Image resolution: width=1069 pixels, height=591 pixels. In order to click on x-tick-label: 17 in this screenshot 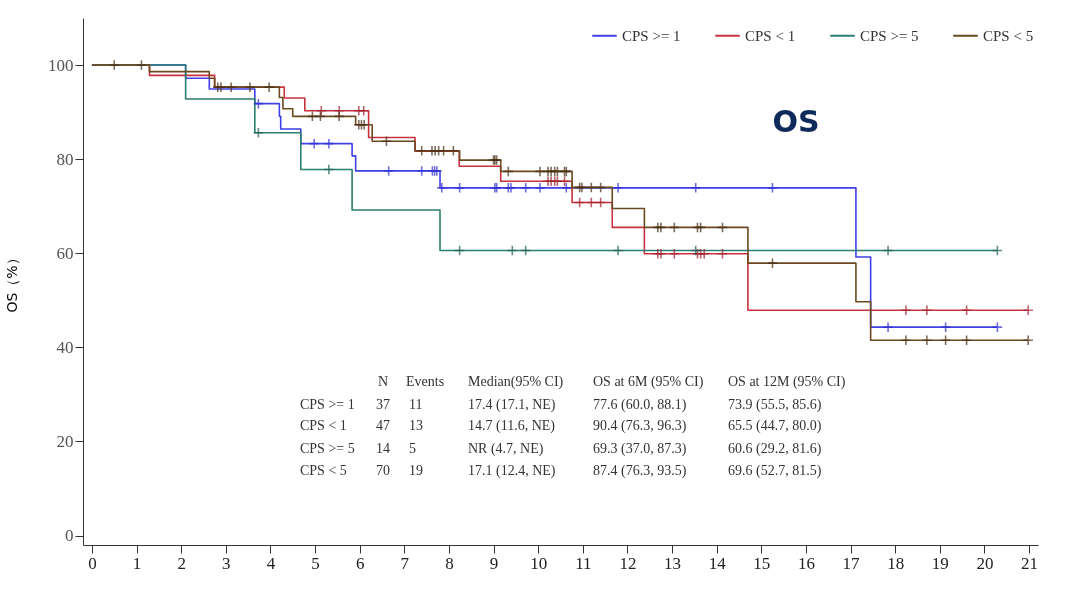, I will do `click(851, 563)`.